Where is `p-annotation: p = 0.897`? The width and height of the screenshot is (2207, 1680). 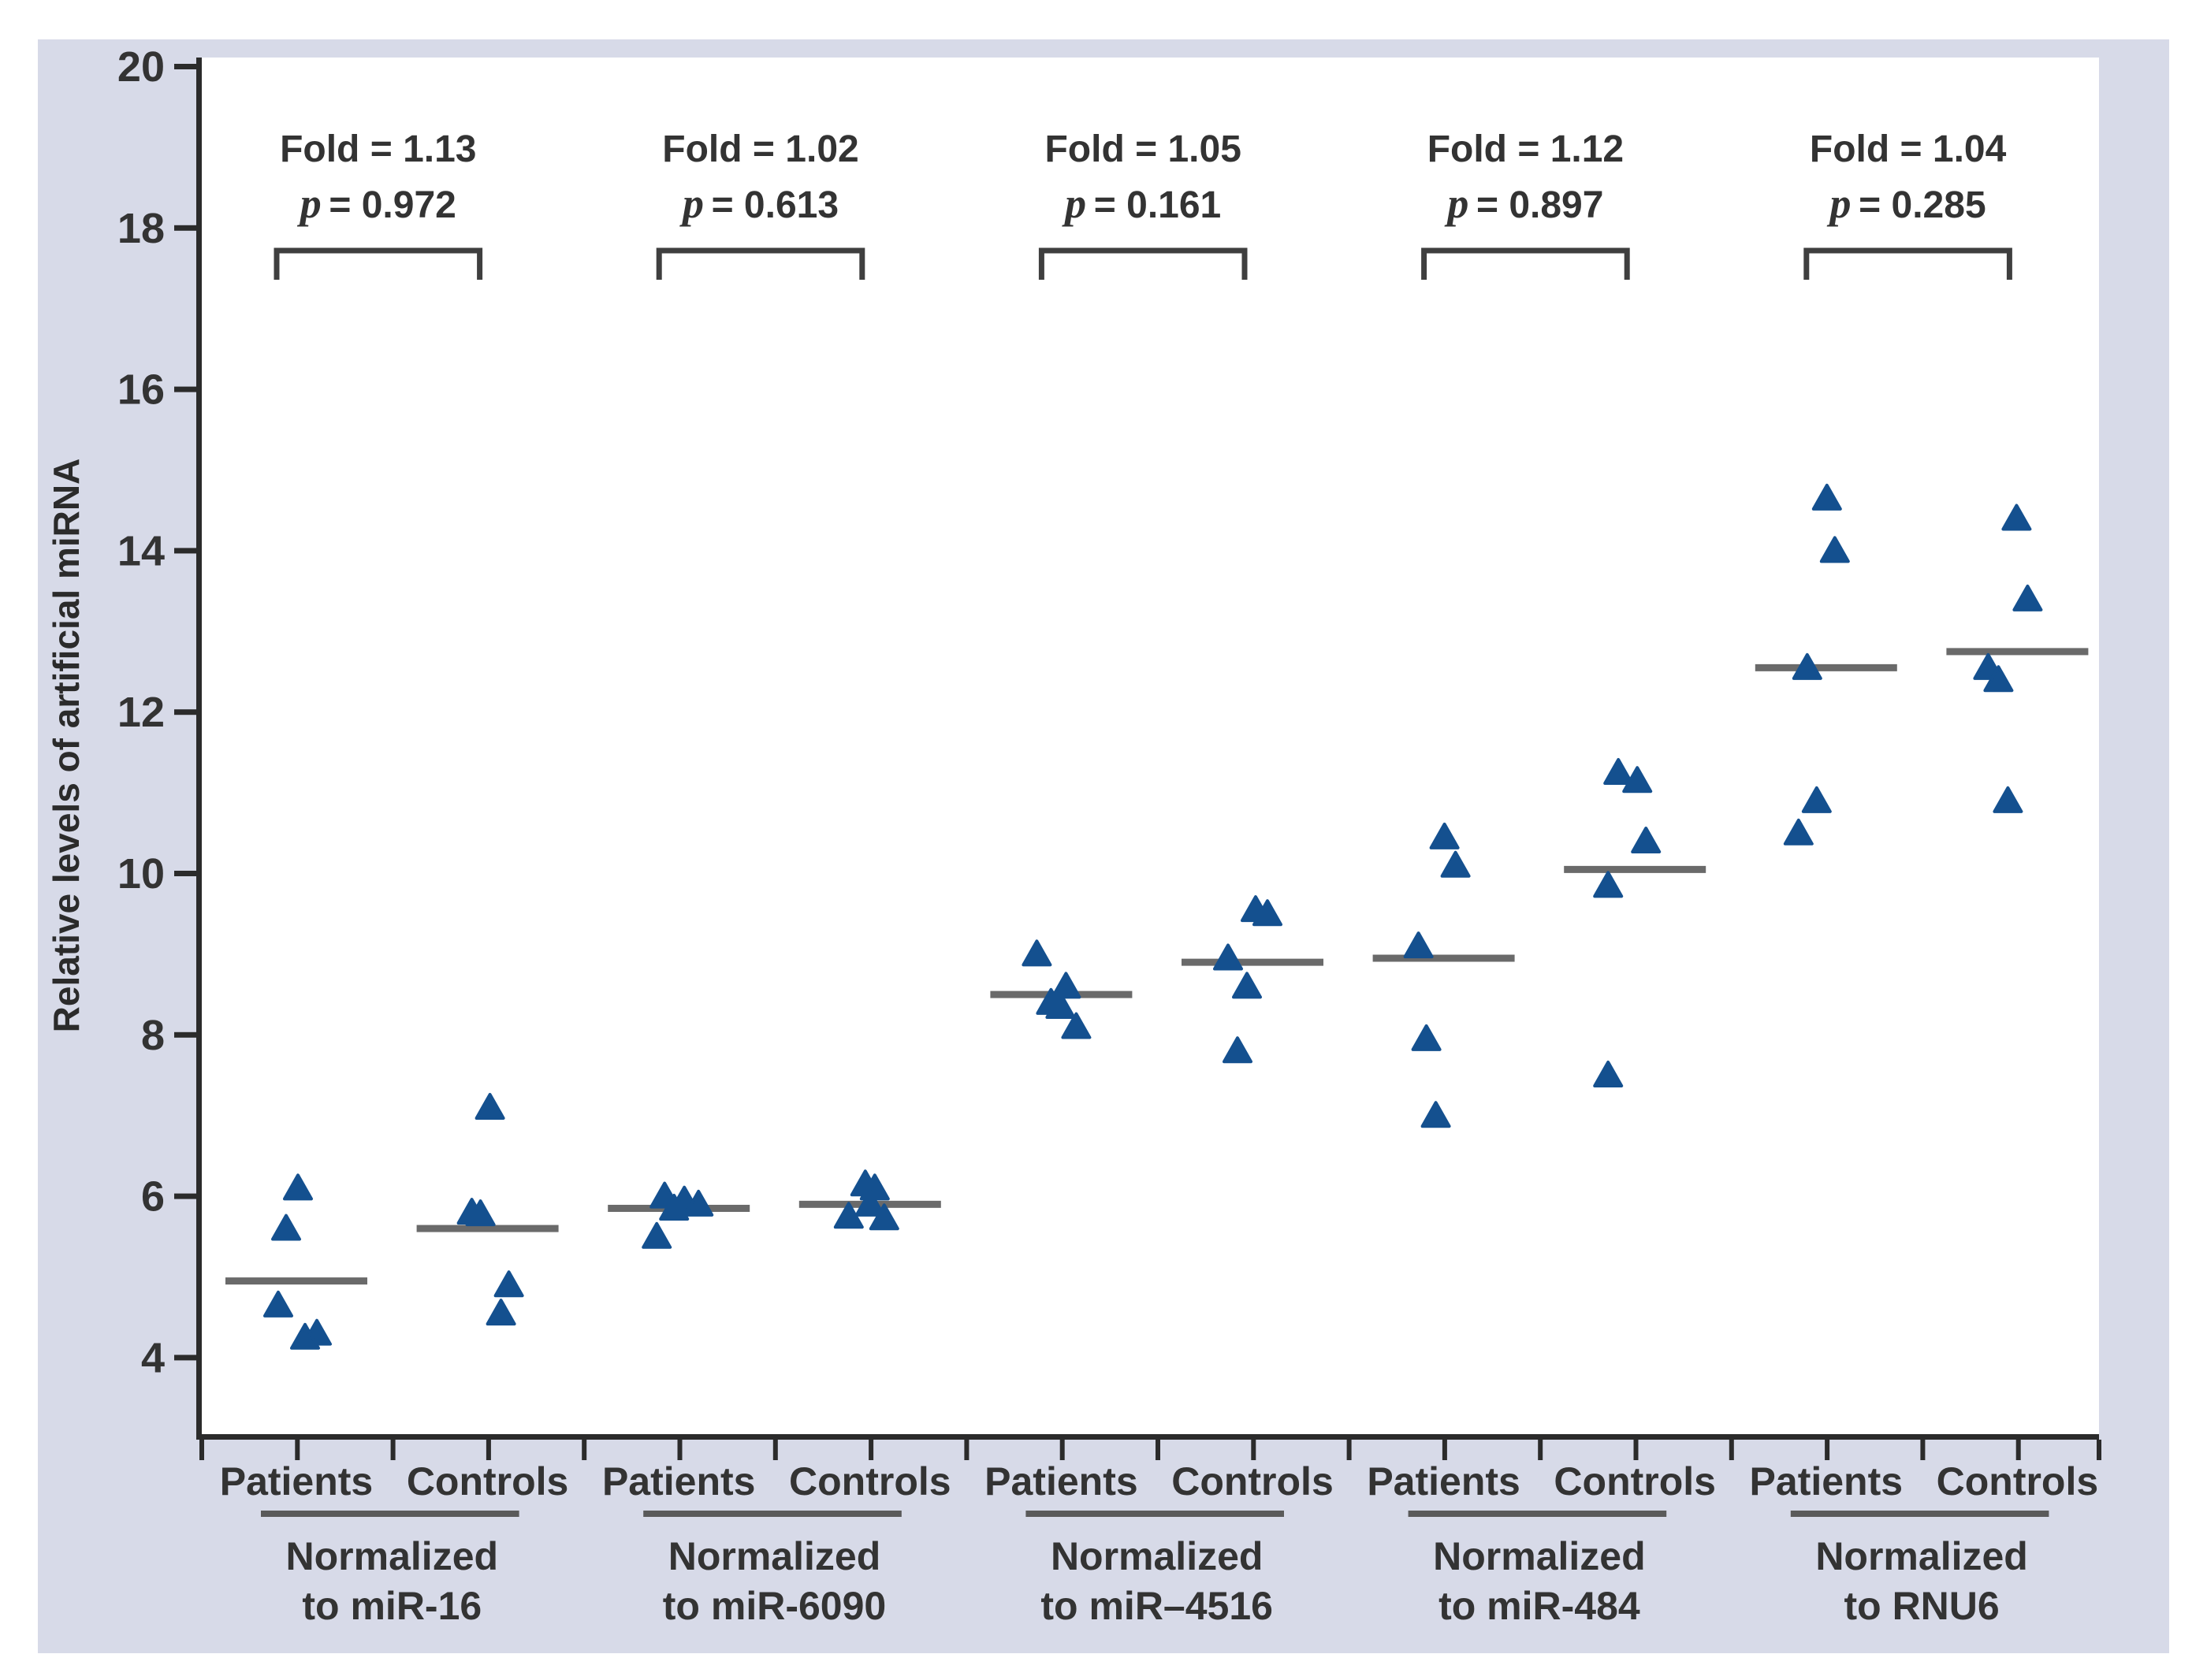
p-annotation: p = 0.897 is located at coordinates (1523, 203).